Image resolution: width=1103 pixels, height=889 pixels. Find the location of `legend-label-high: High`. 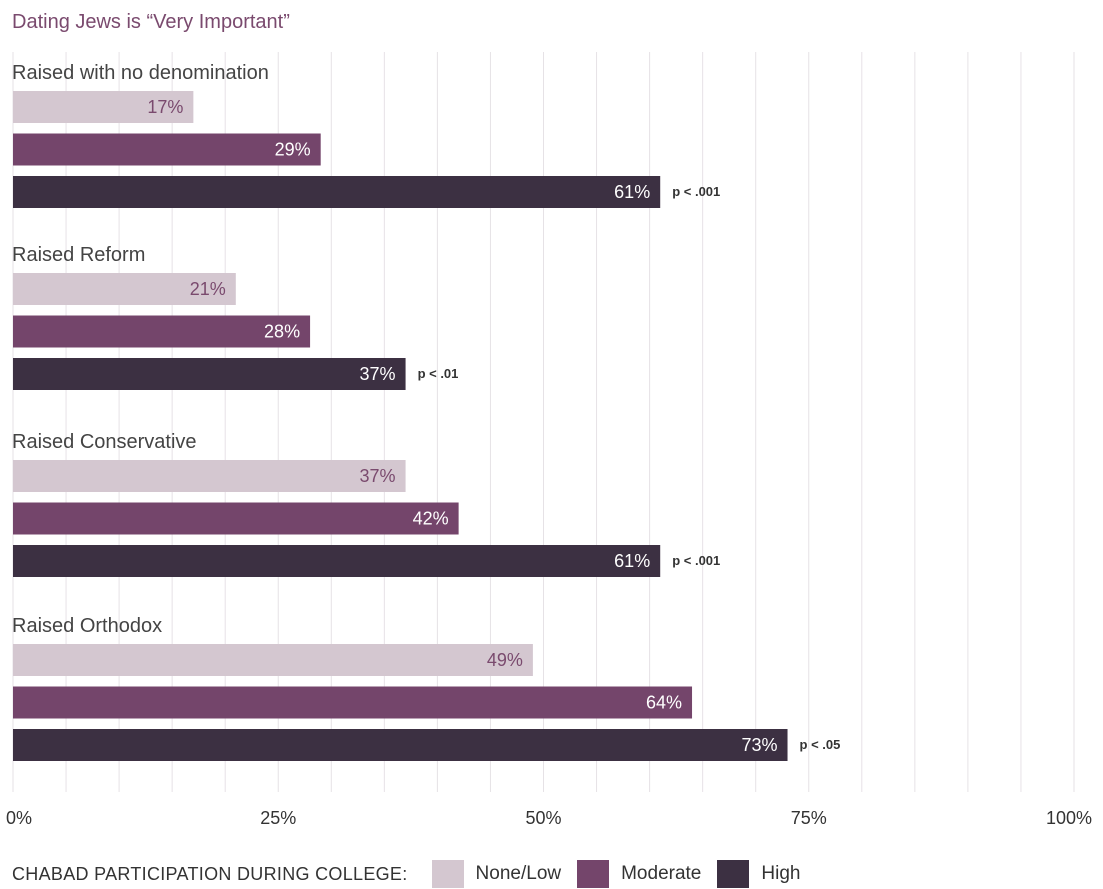

legend-label-high: High is located at coordinates (781, 873).